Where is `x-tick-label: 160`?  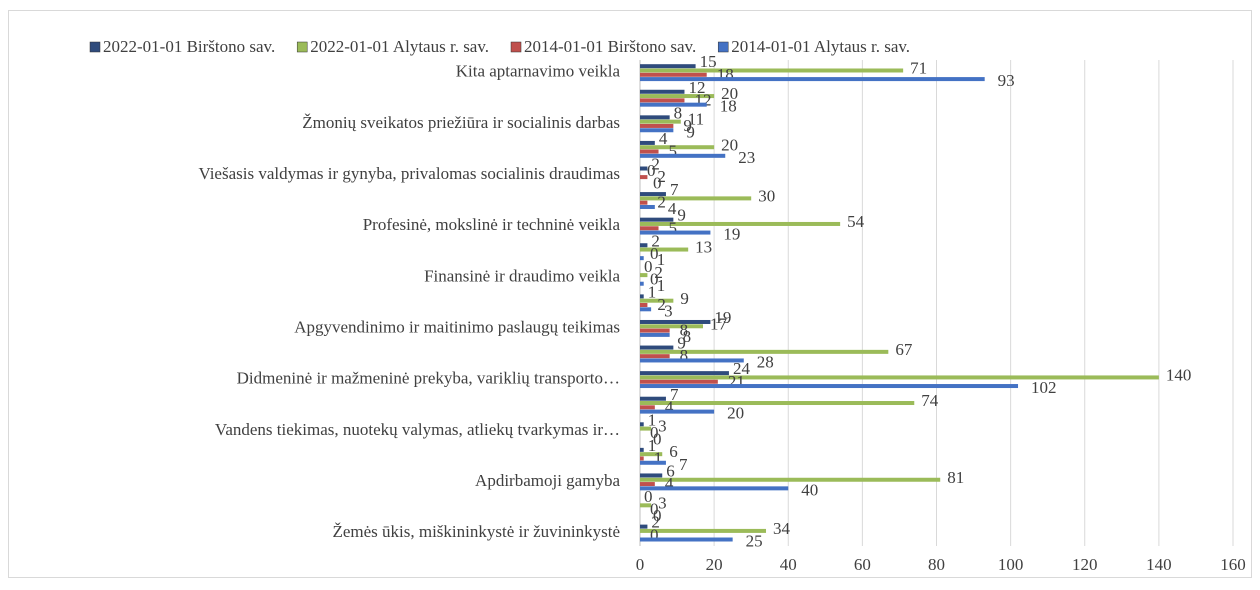
x-tick-label: 160 is located at coordinates (1233, 564).